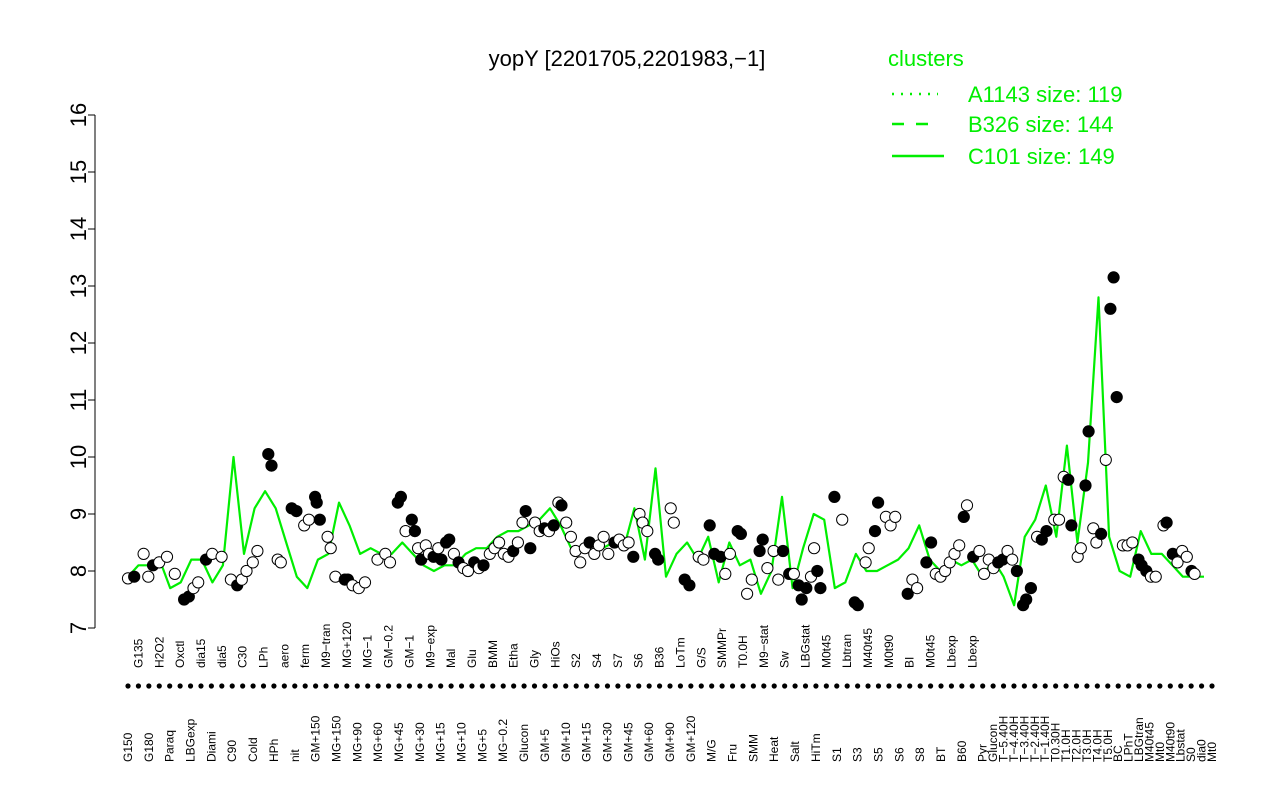  I want to click on x-tick-label: ferm, so click(305, 656).